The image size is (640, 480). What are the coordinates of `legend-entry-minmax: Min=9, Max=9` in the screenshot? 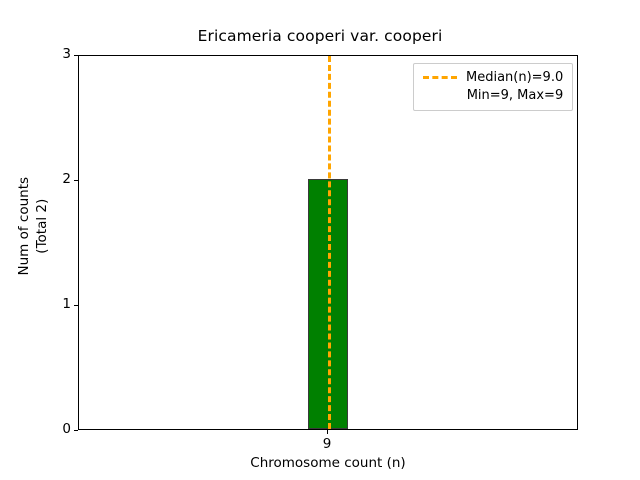 It's located at (493, 95).